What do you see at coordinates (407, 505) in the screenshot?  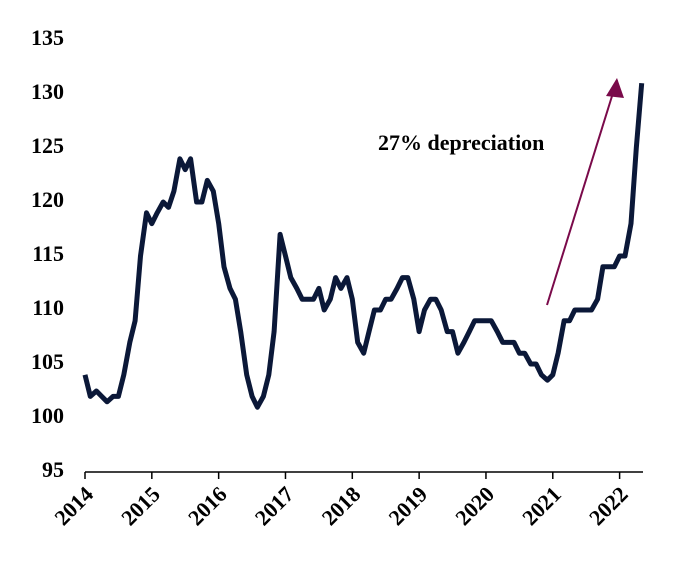 I see `x-tick-label: 2019` at bounding box center [407, 505].